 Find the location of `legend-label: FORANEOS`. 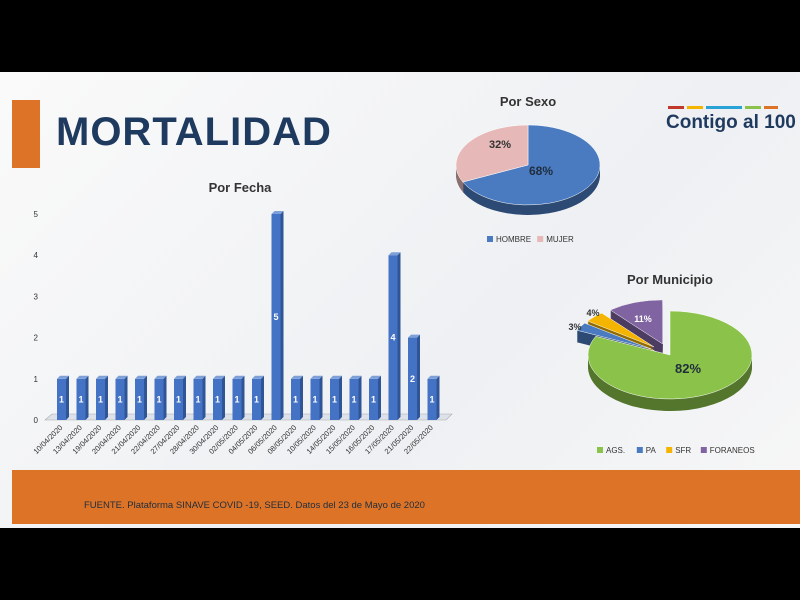

legend-label: FORANEOS is located at coordinates (732, 450).